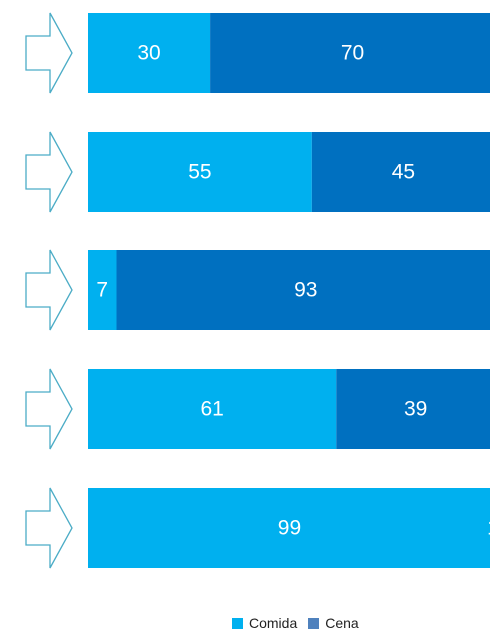 This screenshot has width=490, height=635. What do you see at coordinates (314, 623) in the screenshot?
I see `legend-swatch-cena` at bounding box center [314, 623].